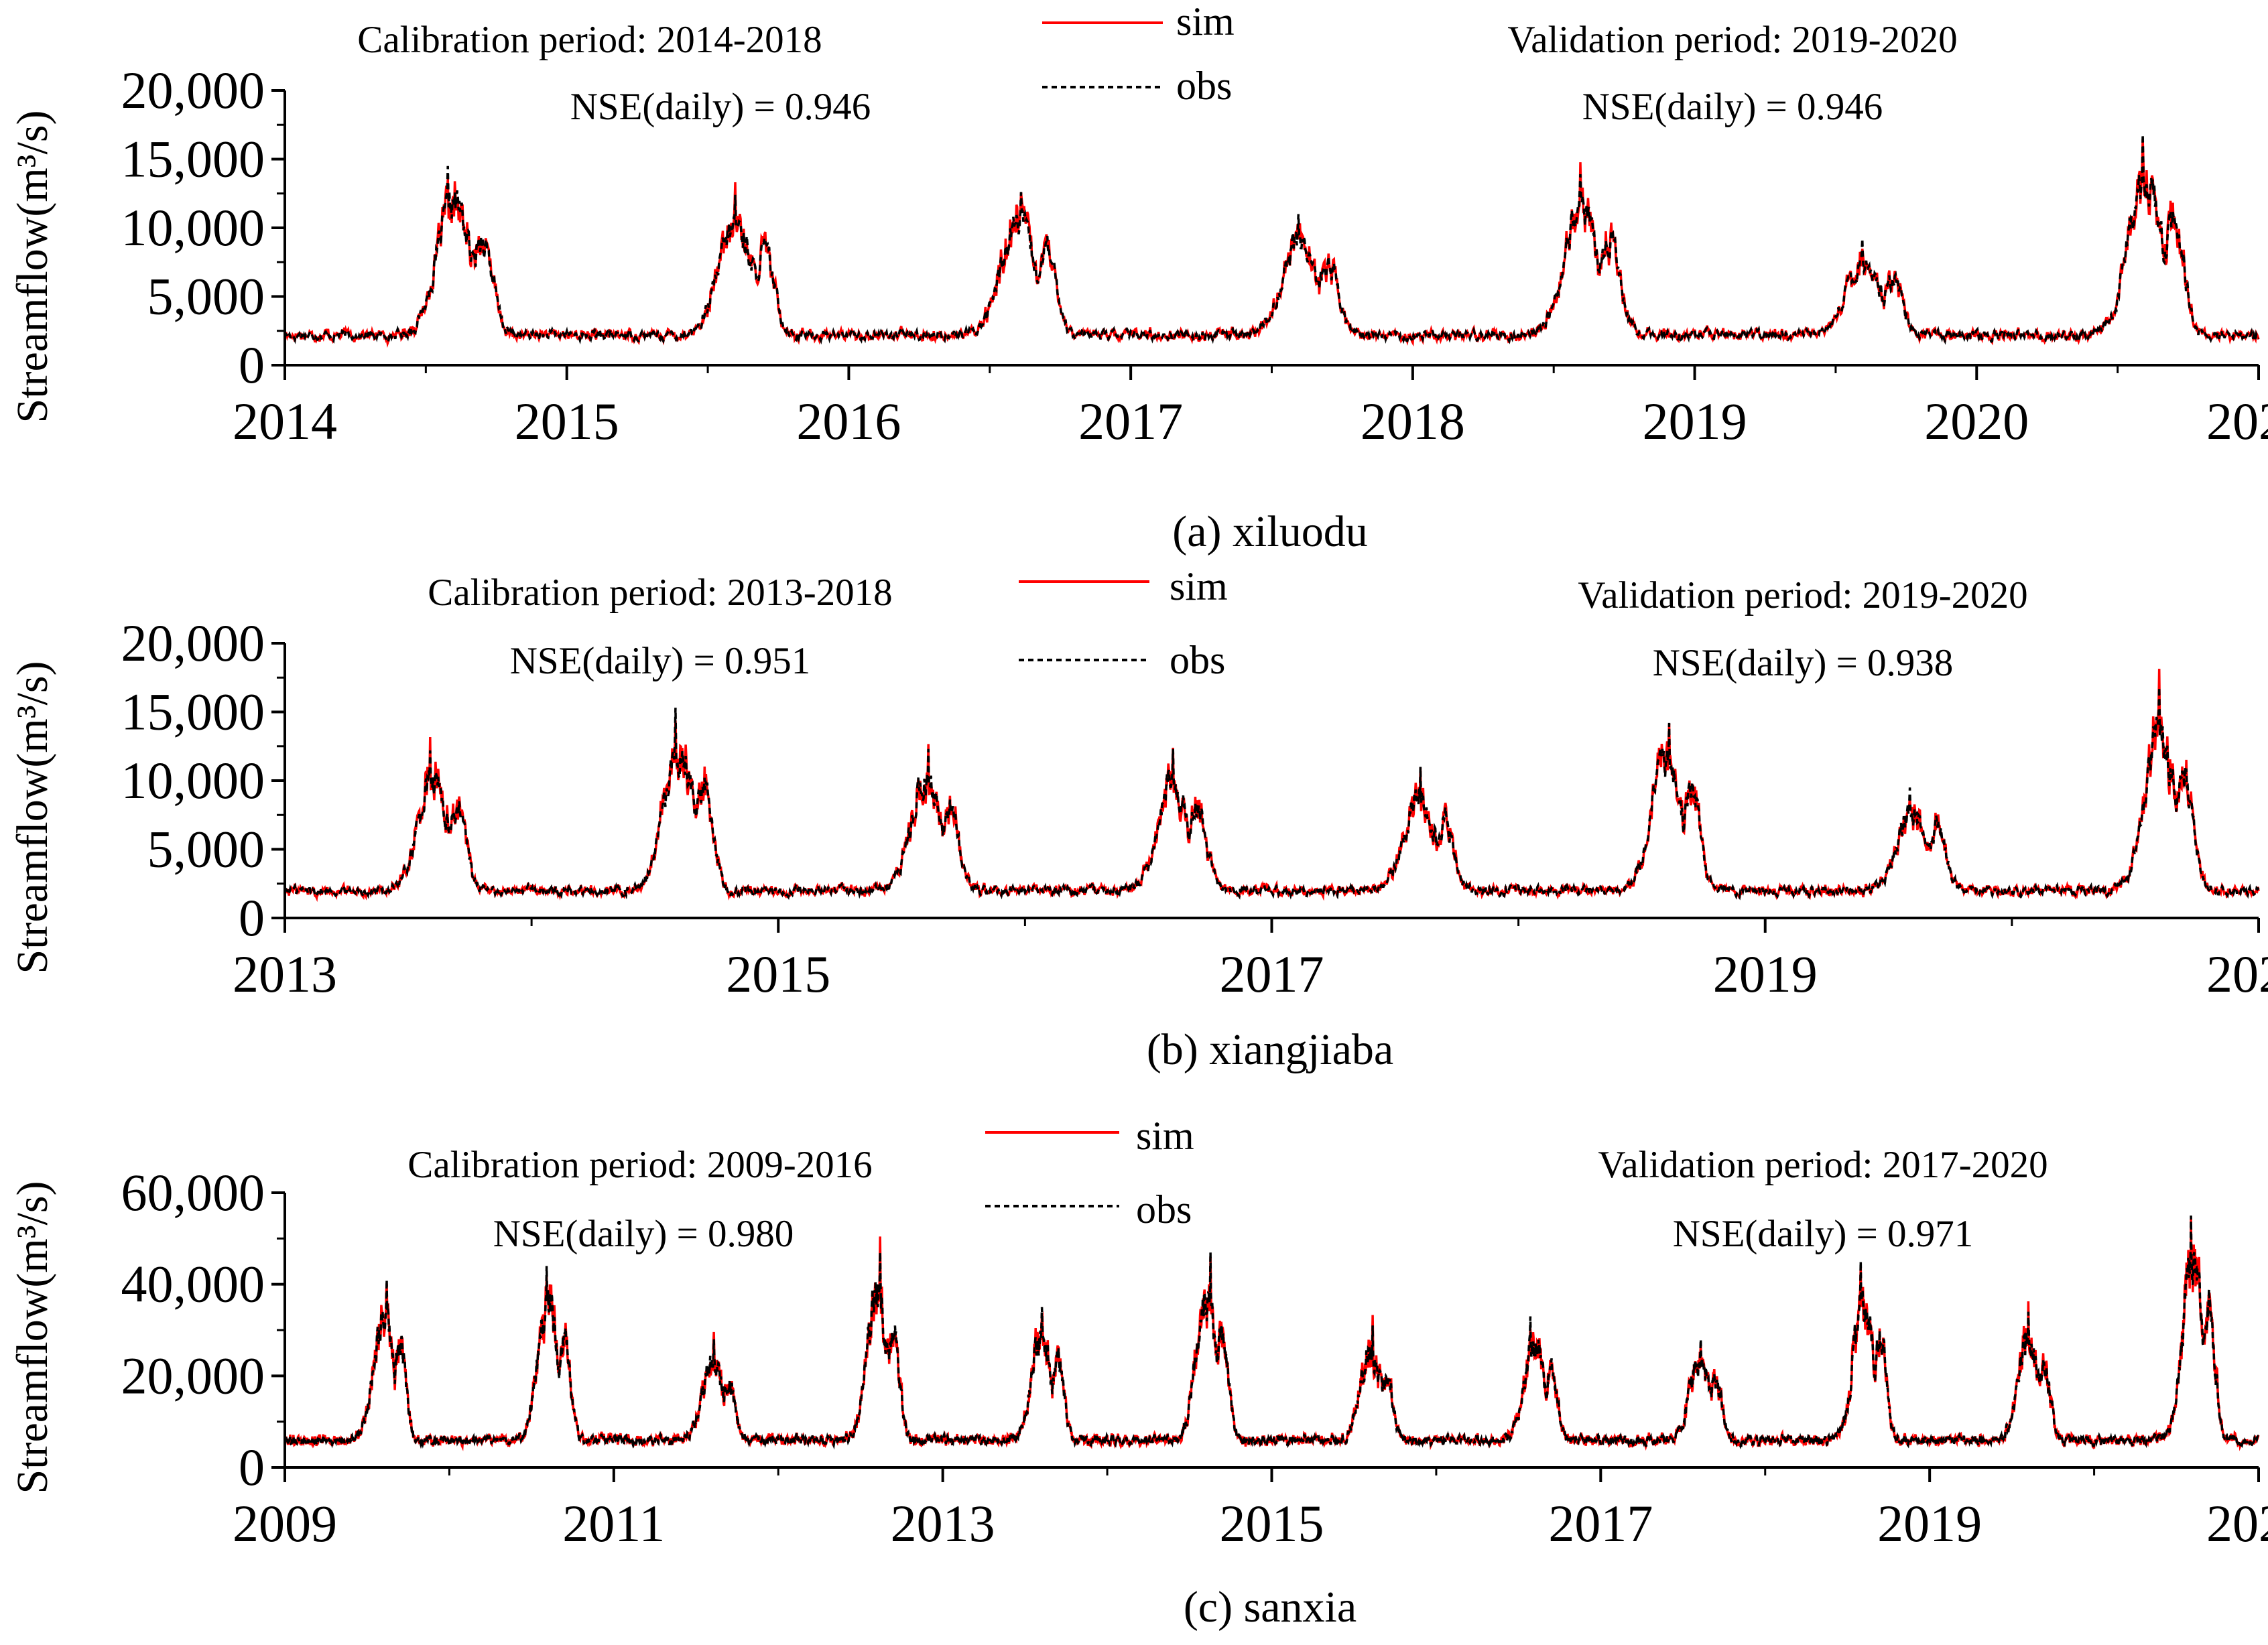 Image resolution: width=2268 pixels, height=1645 pixels. What do you see at coordinates (2237, 421) in the screenshot?
I see `panel-a-x-tick-label: 2021` at bounding box center [2237, 421].